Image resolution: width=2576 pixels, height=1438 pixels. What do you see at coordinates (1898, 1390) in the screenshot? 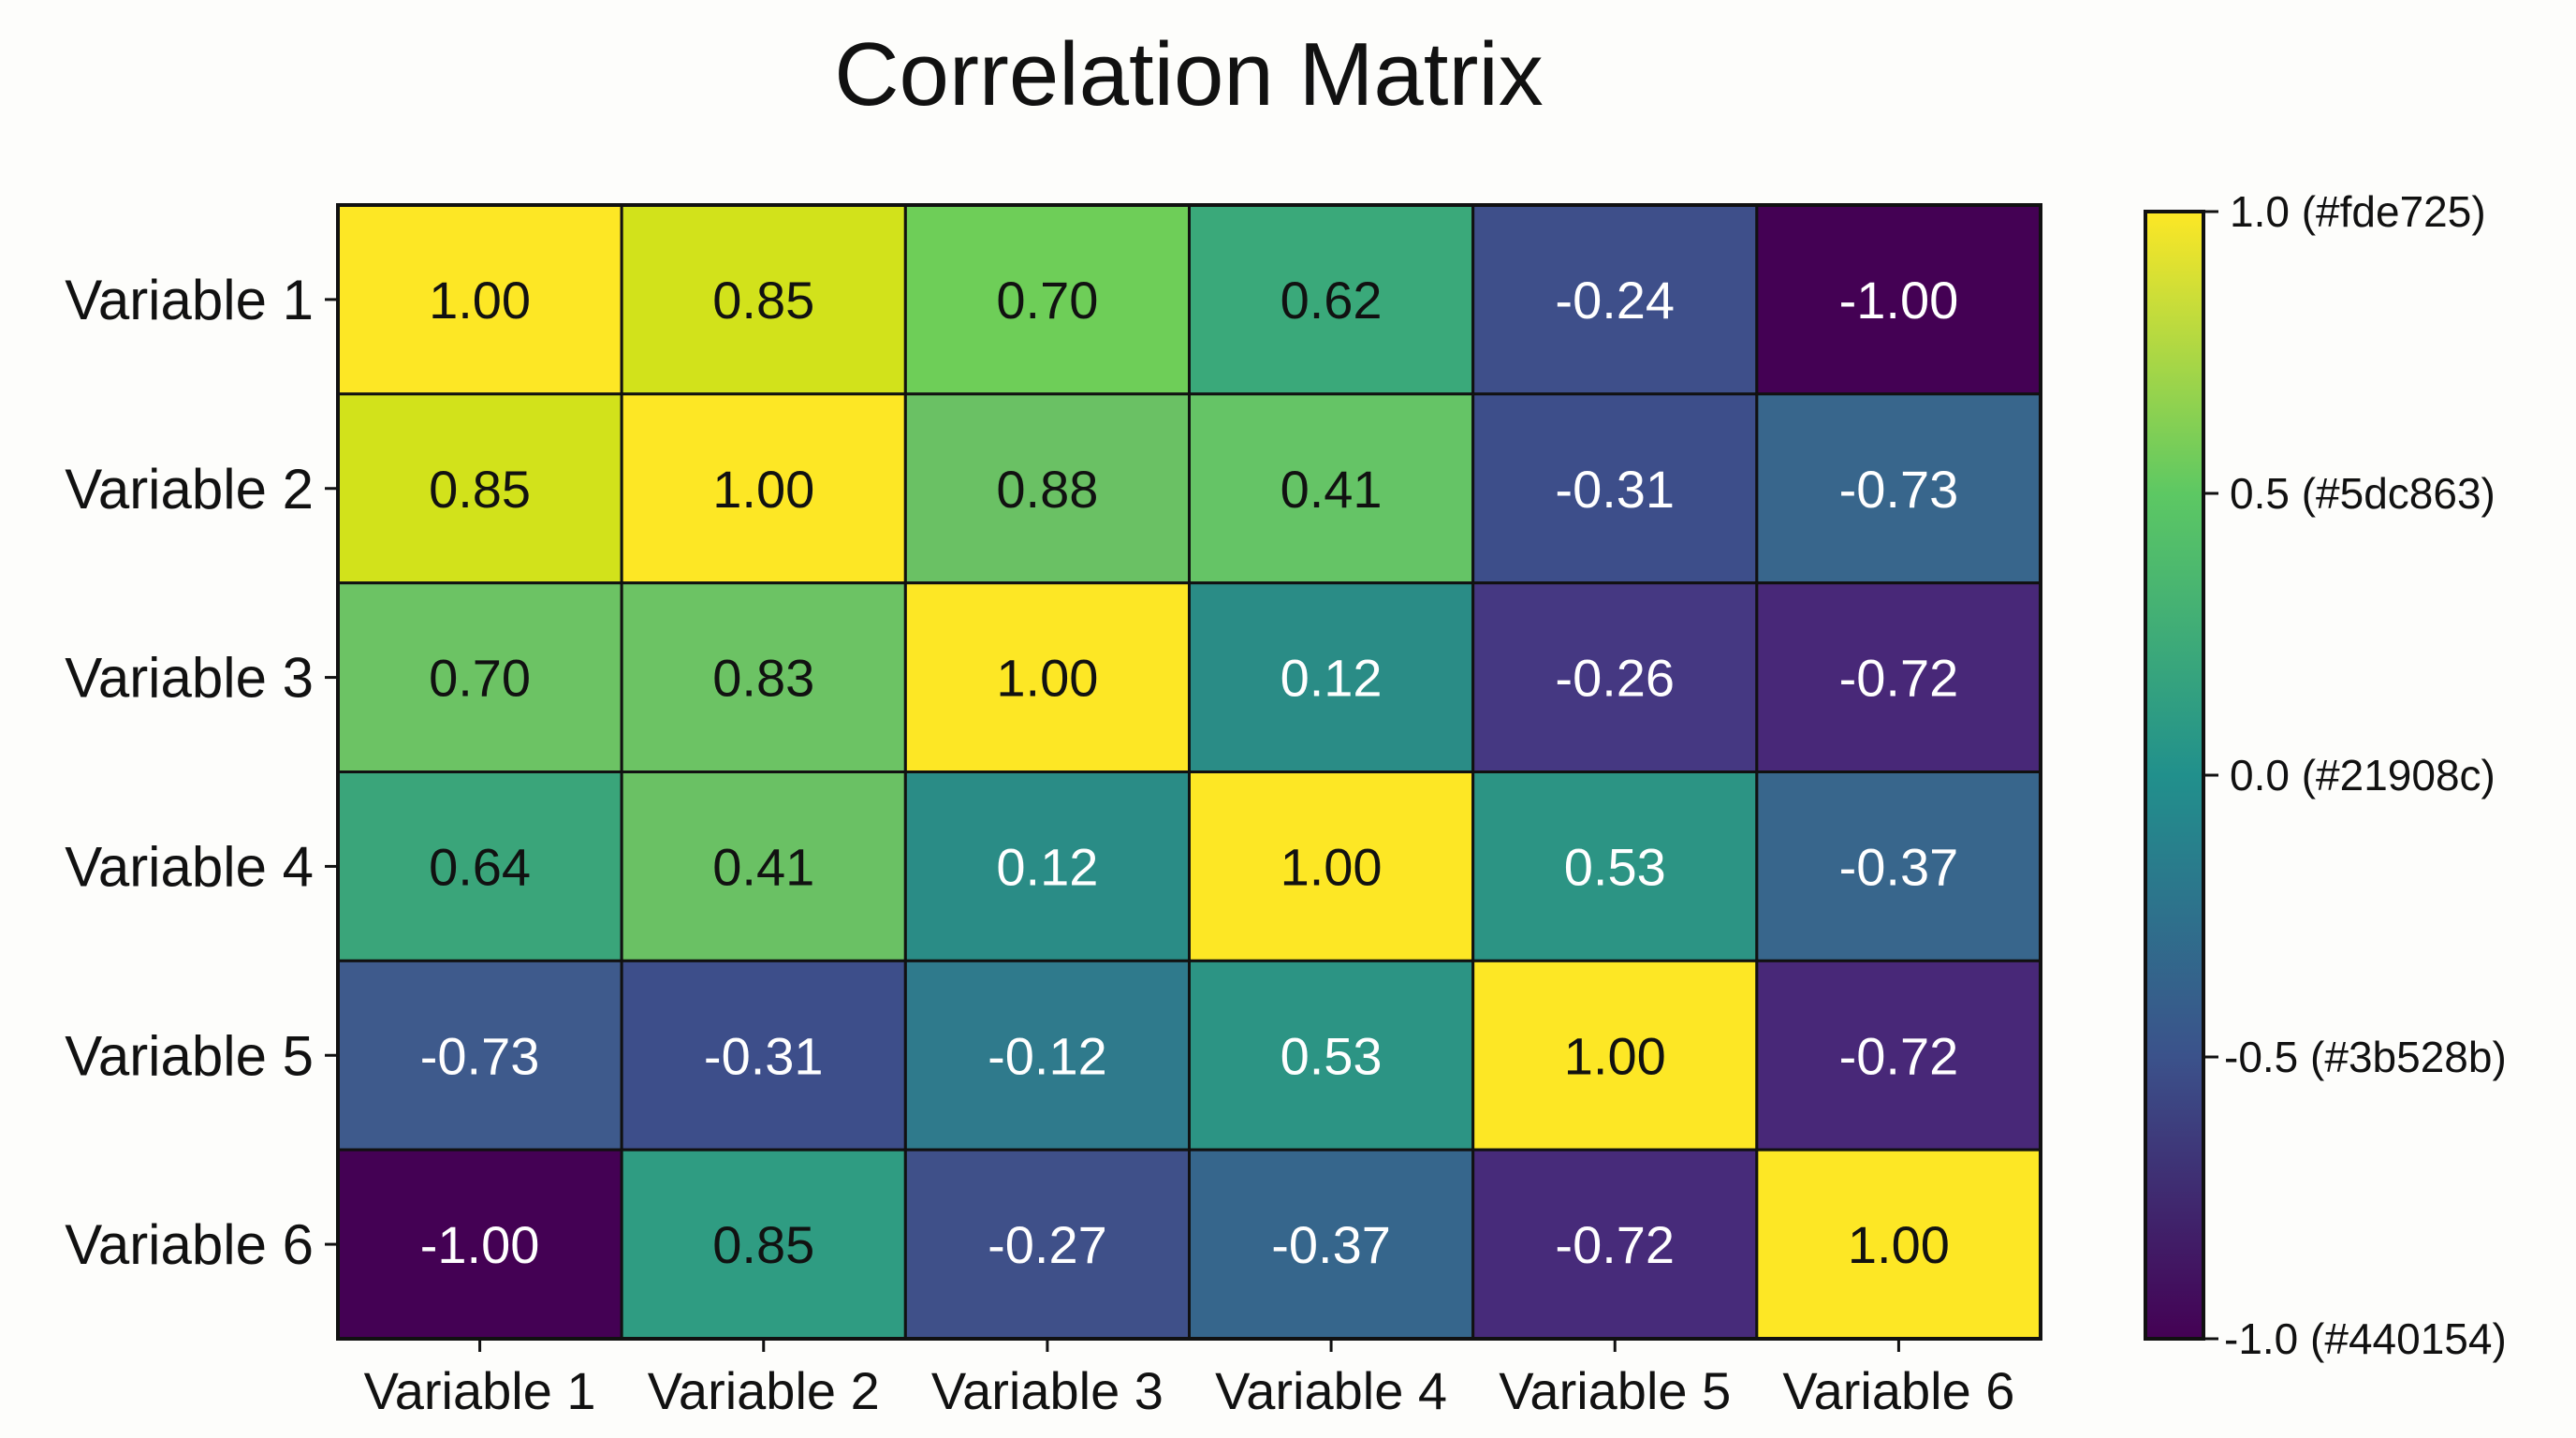
I see `x-tick-label: Variable 6` at bounding box center [1898, 1390].